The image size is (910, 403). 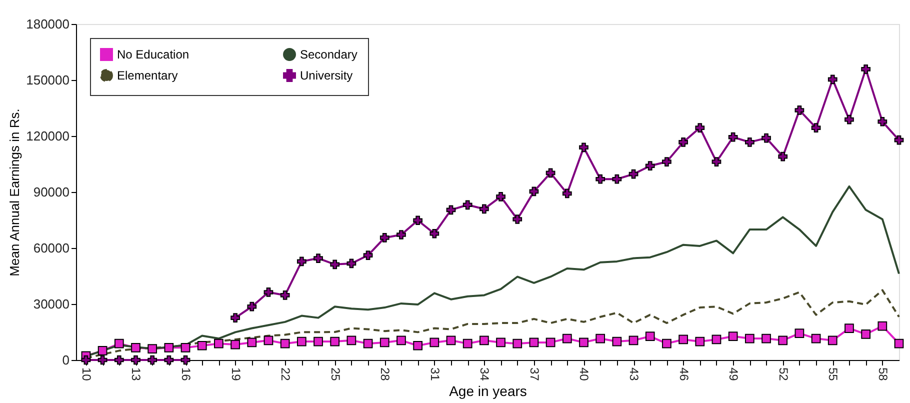 I want to click on y-tick-label: 150000, so click(x=48, y=80).